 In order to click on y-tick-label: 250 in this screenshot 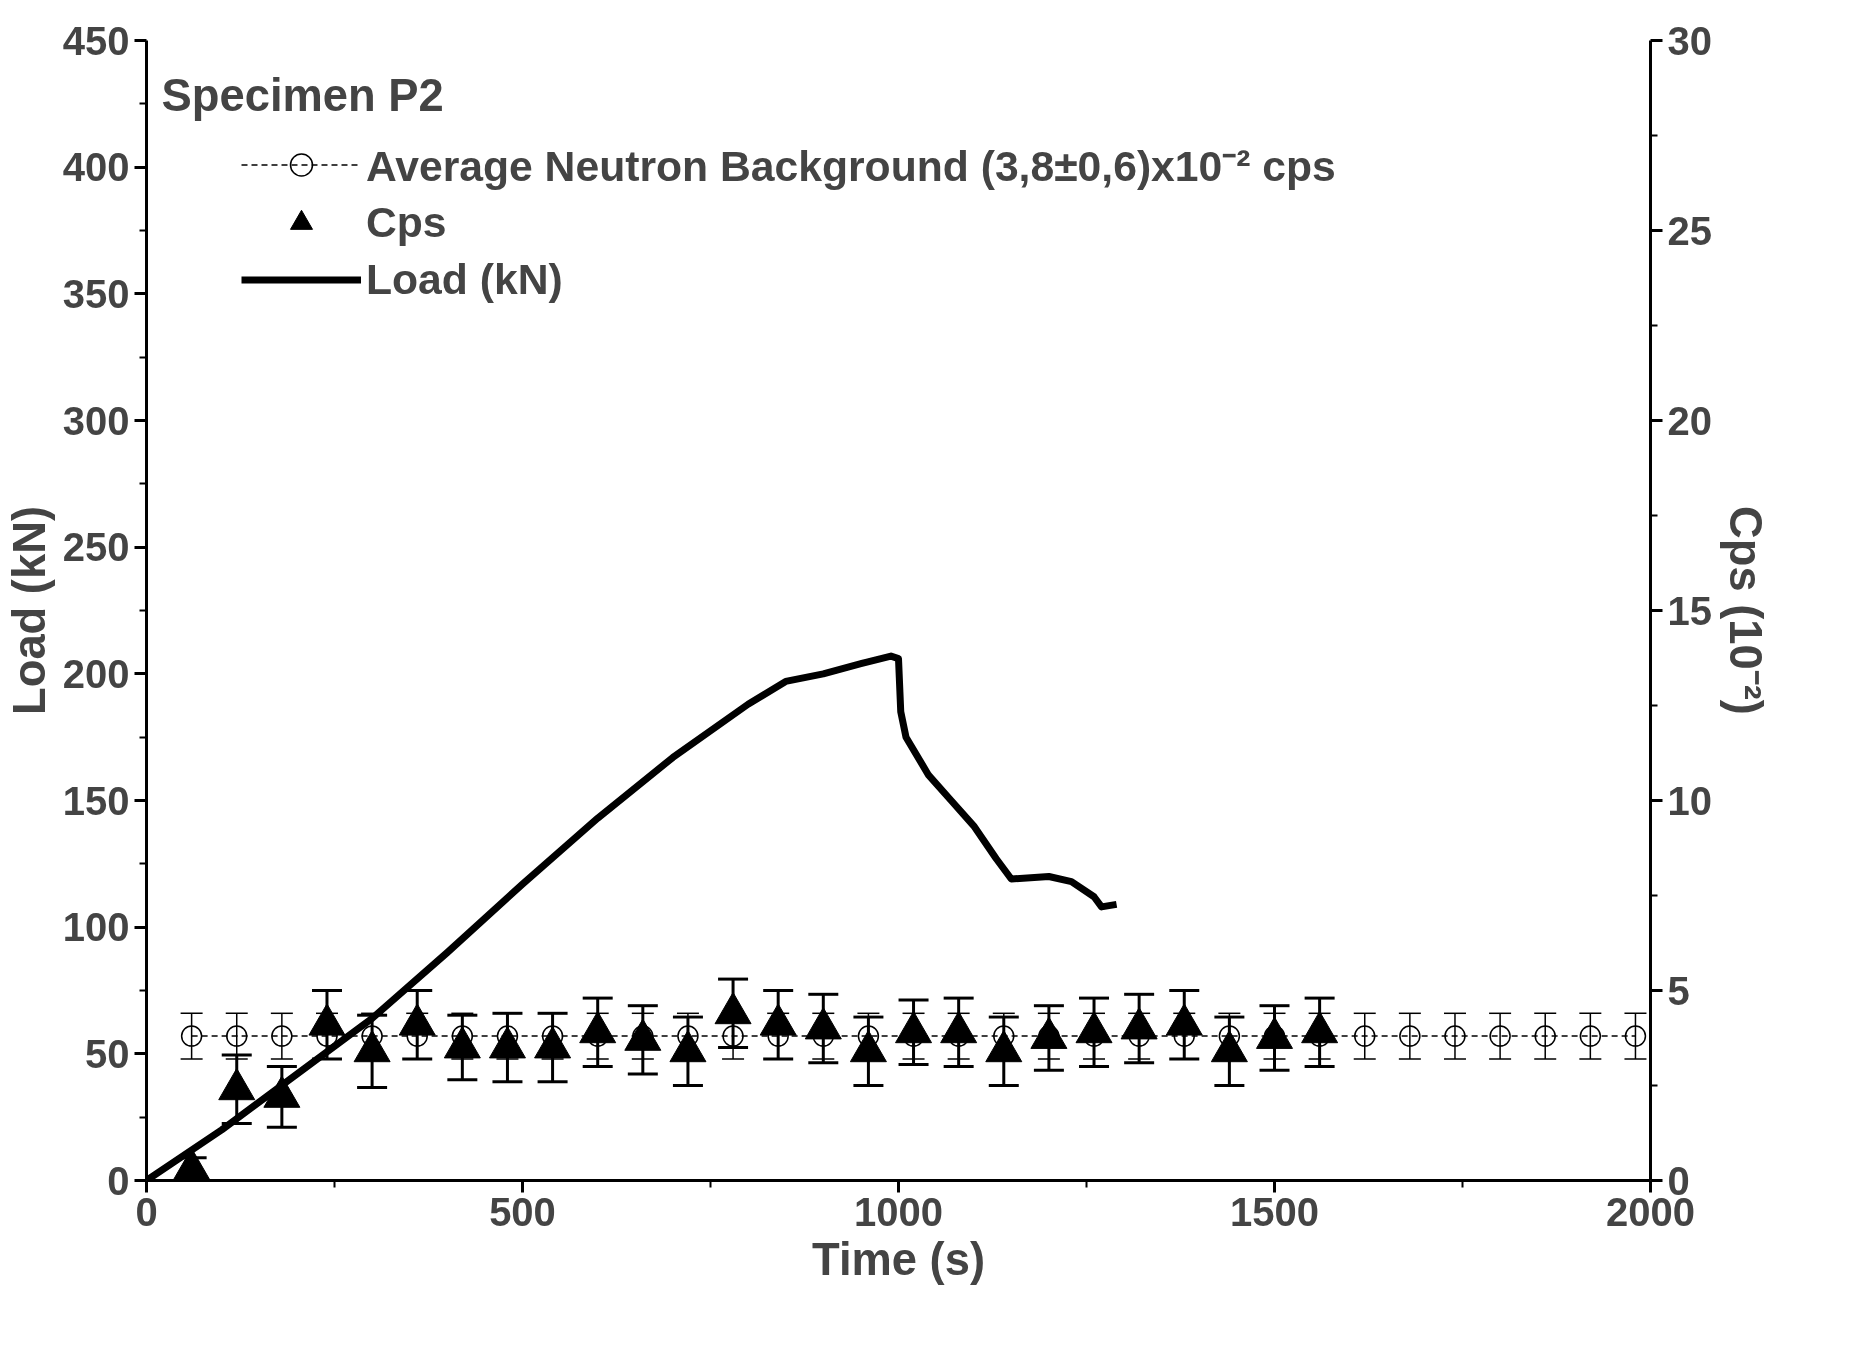, I will do `click(96, 547)`.